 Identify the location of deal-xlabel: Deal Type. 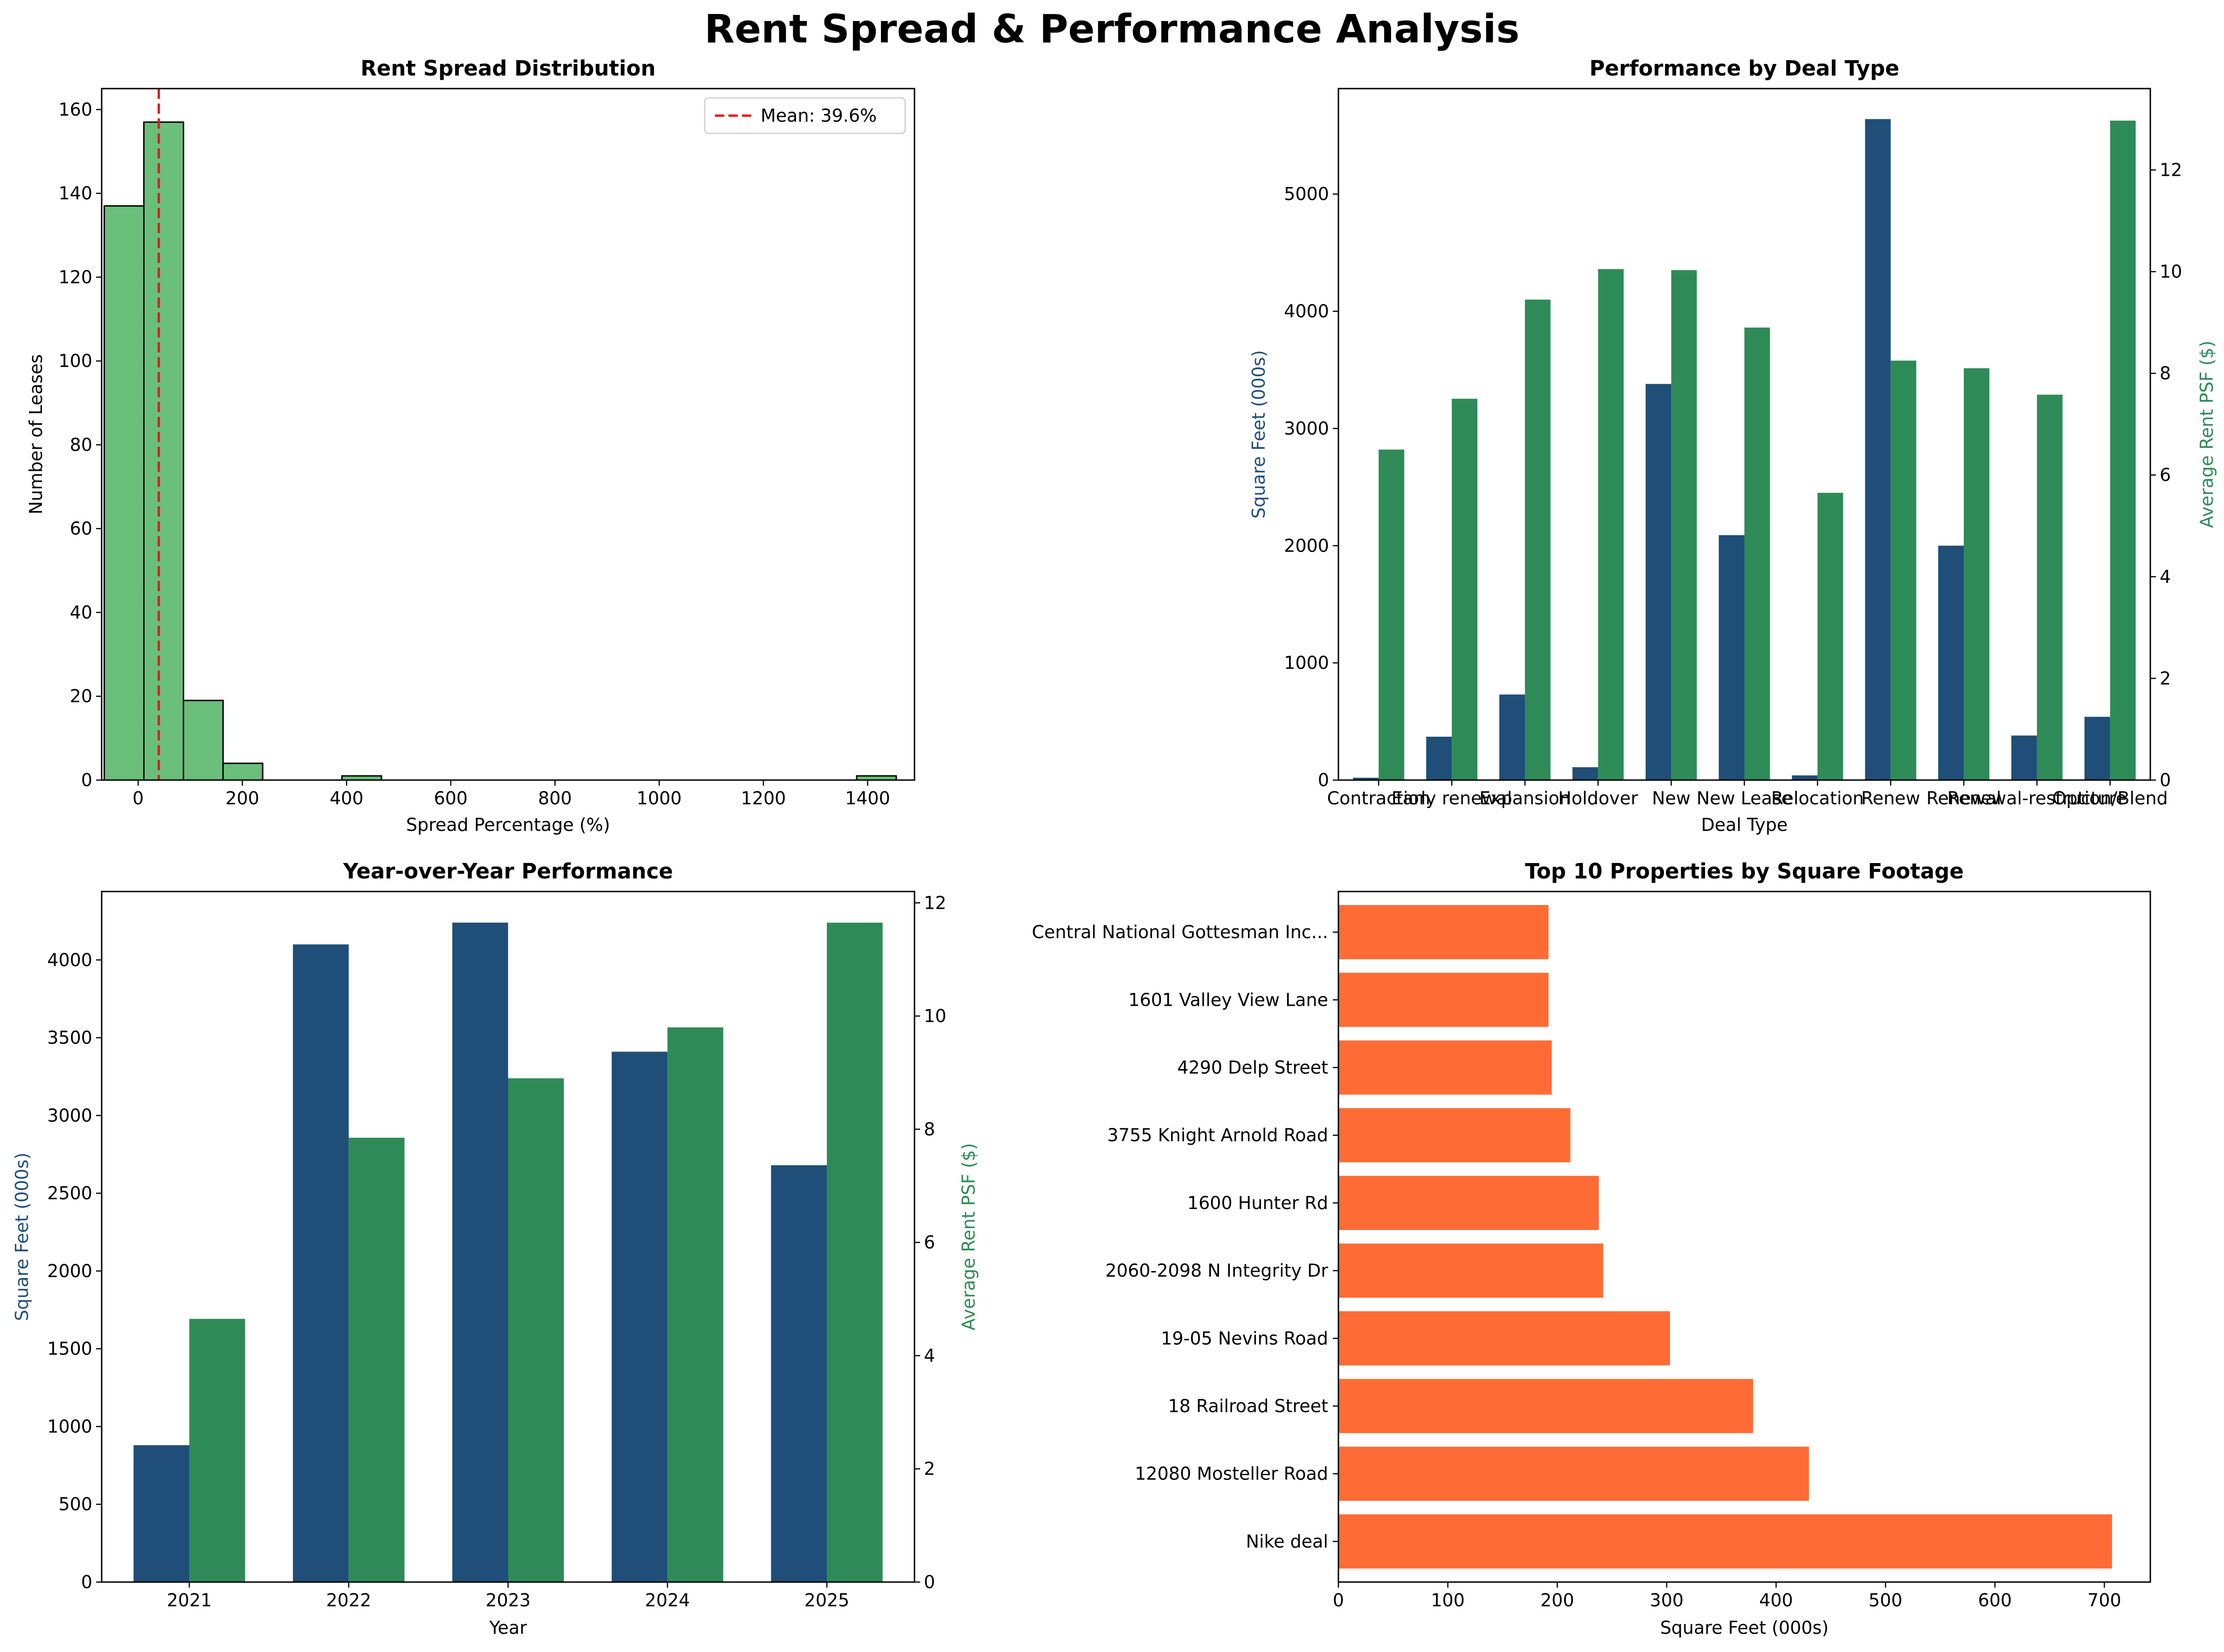
(1744, 825).